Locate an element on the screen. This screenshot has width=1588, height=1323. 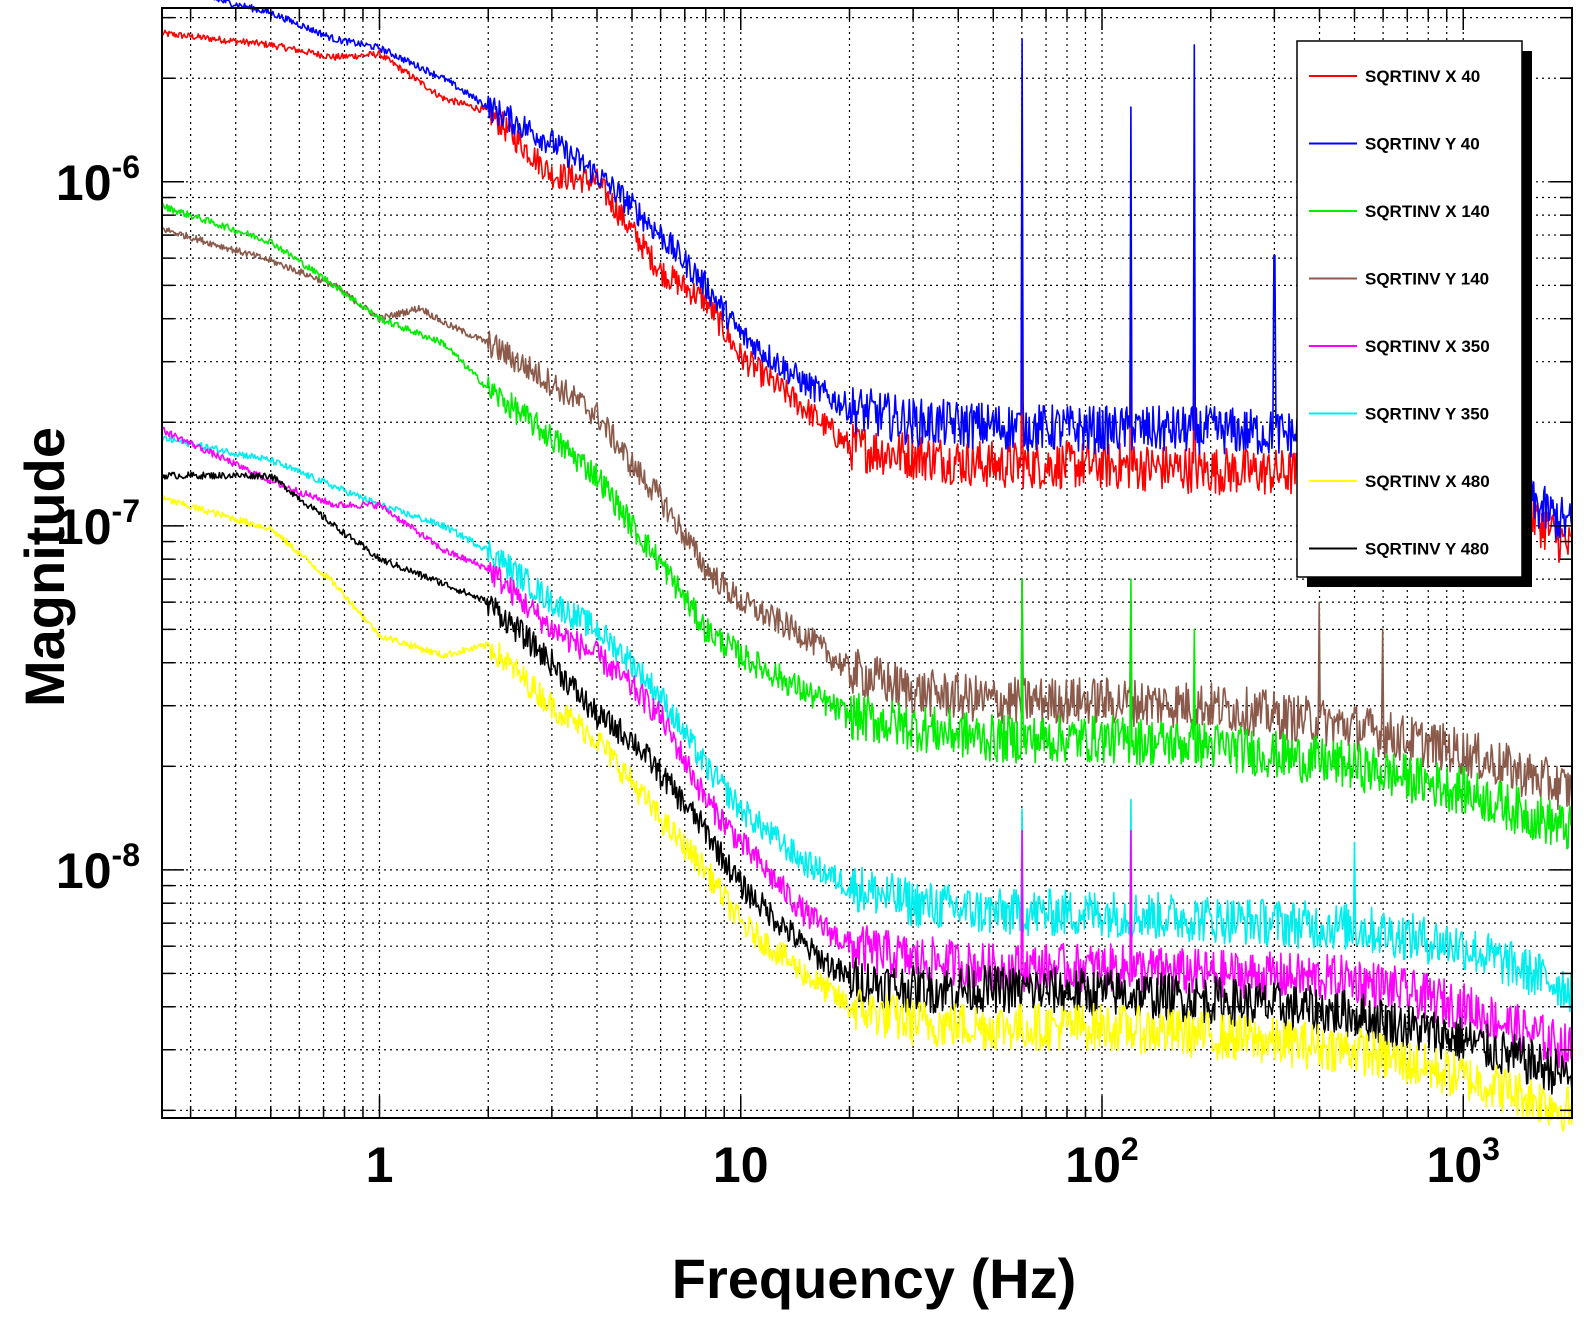
tick-label: 10⁻⁷ is located at coordinates (98, 524).